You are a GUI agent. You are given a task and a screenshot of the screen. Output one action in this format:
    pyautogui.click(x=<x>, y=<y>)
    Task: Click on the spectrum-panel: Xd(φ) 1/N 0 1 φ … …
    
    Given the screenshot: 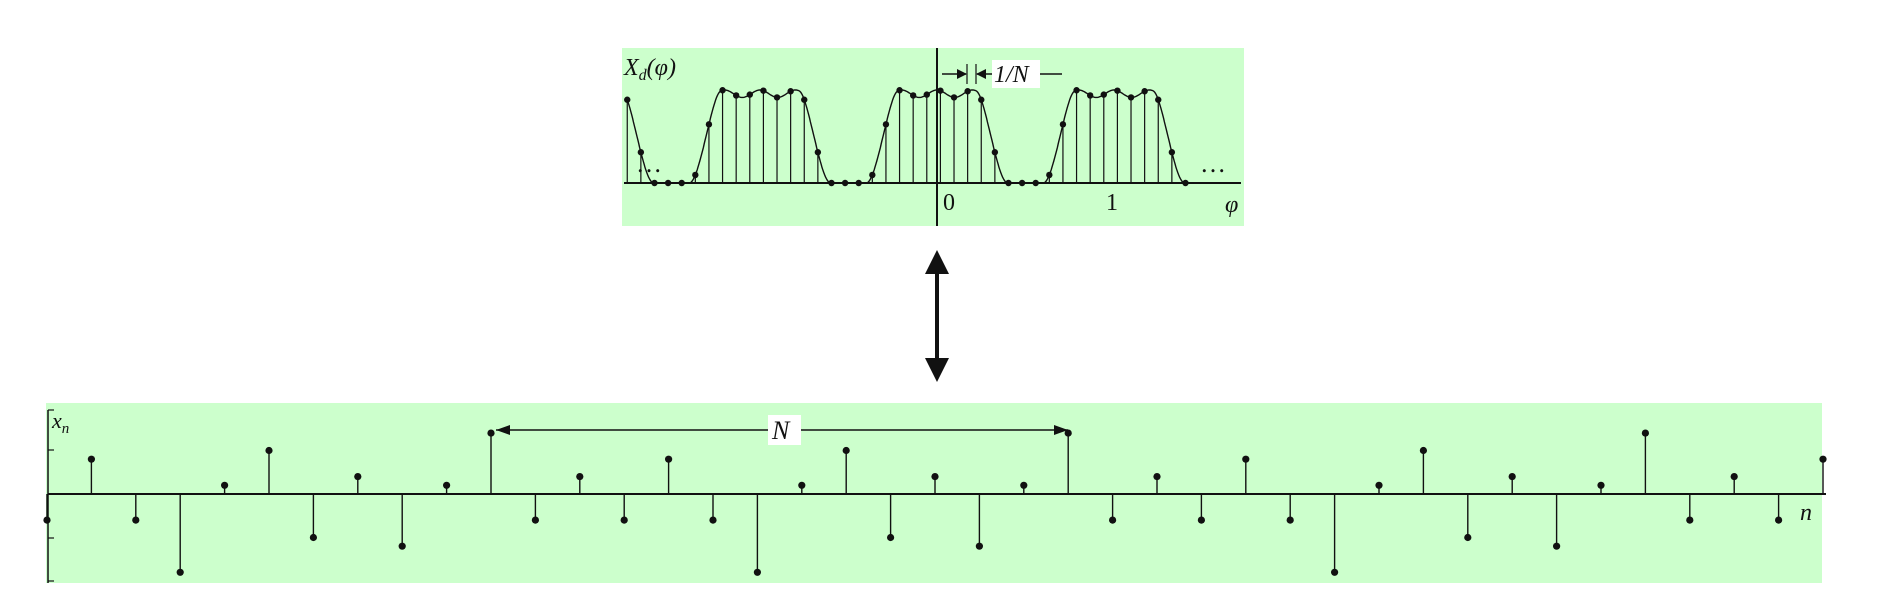 What is the action you would take?
    pyautogui.click(x=933, y=137)
    